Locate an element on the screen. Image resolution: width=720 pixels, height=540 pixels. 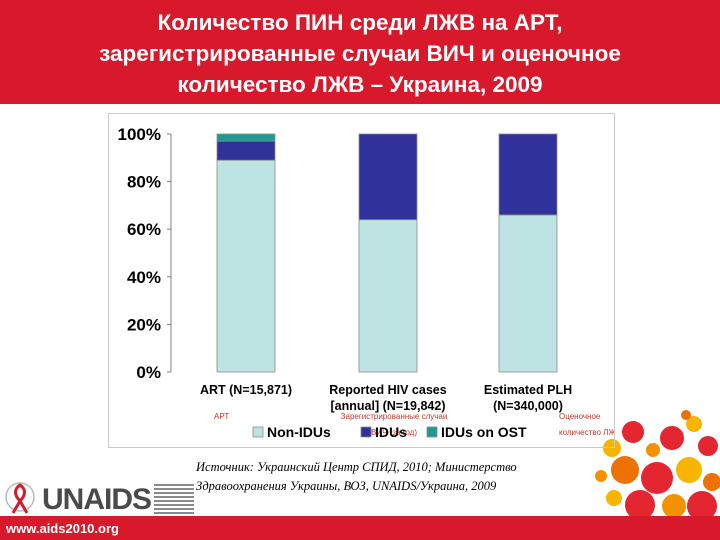
x-category-translation: Оценочное is located at coordinates (580, 416).